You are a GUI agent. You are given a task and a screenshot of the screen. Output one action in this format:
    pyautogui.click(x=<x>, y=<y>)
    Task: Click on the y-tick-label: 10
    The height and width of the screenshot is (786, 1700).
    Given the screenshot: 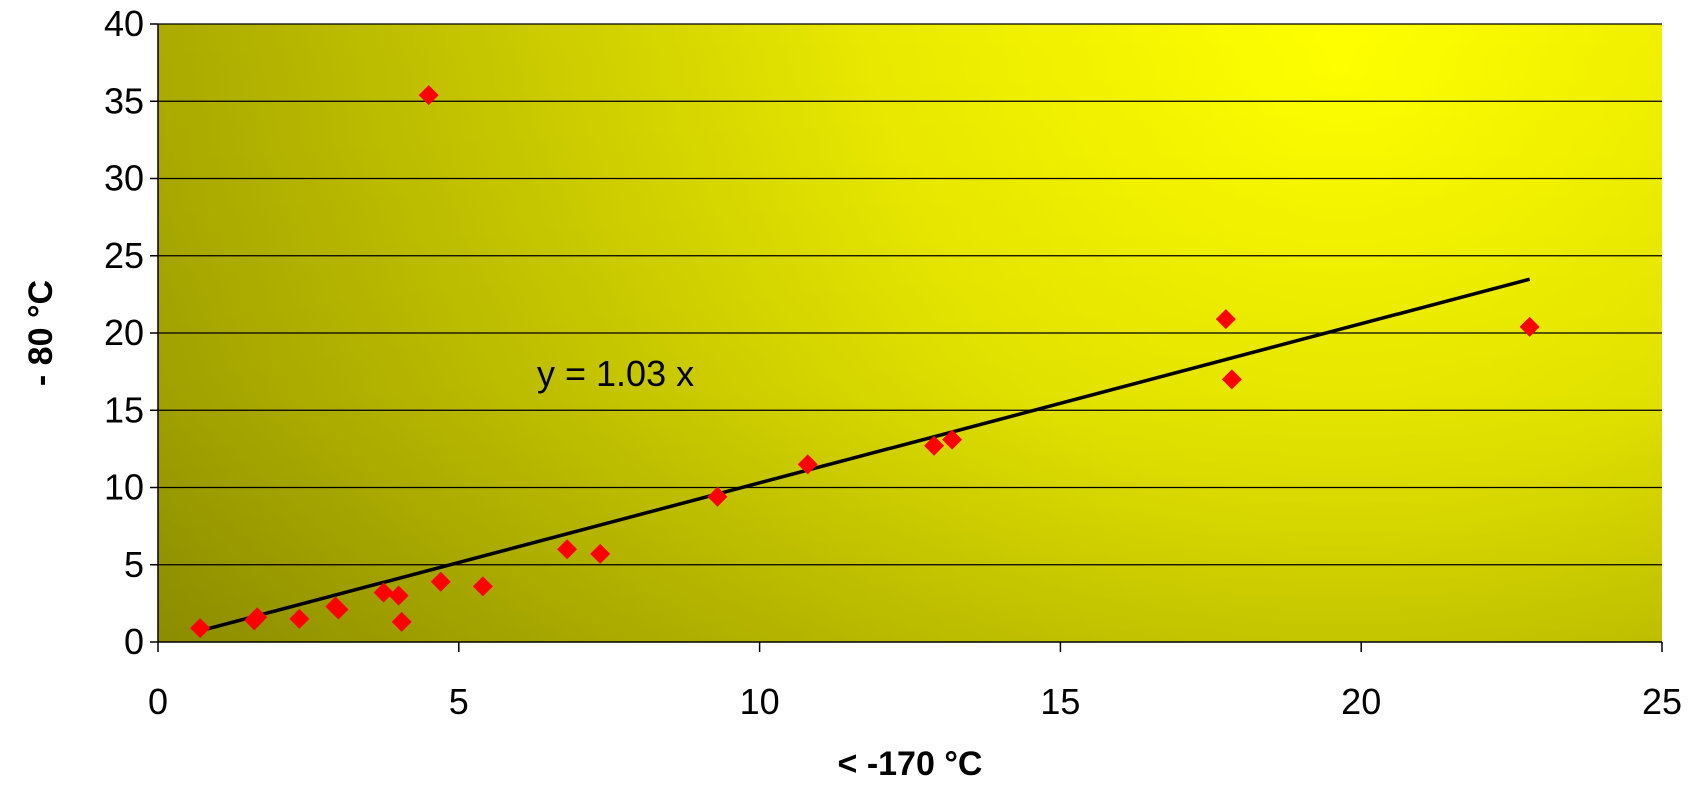 What is the action you would take?
    pyautogui.click(x=124, y=487)
    